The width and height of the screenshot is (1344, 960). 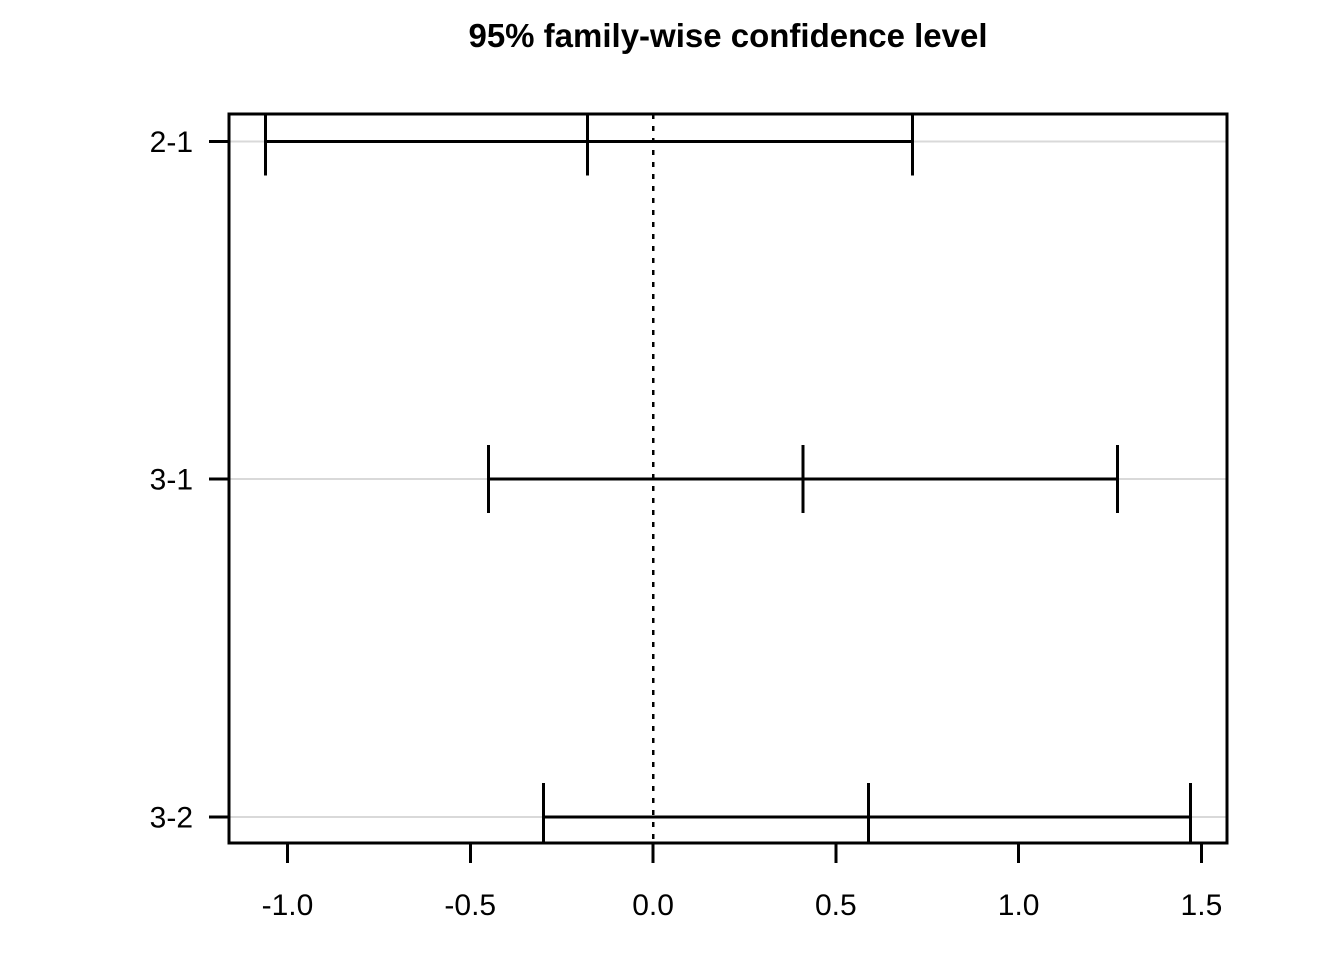 What do you see at coordinates (728, 35) in the screenshot?
I see `chart-title: 95% family-wise confidence level` at bounding box center [728, 35].